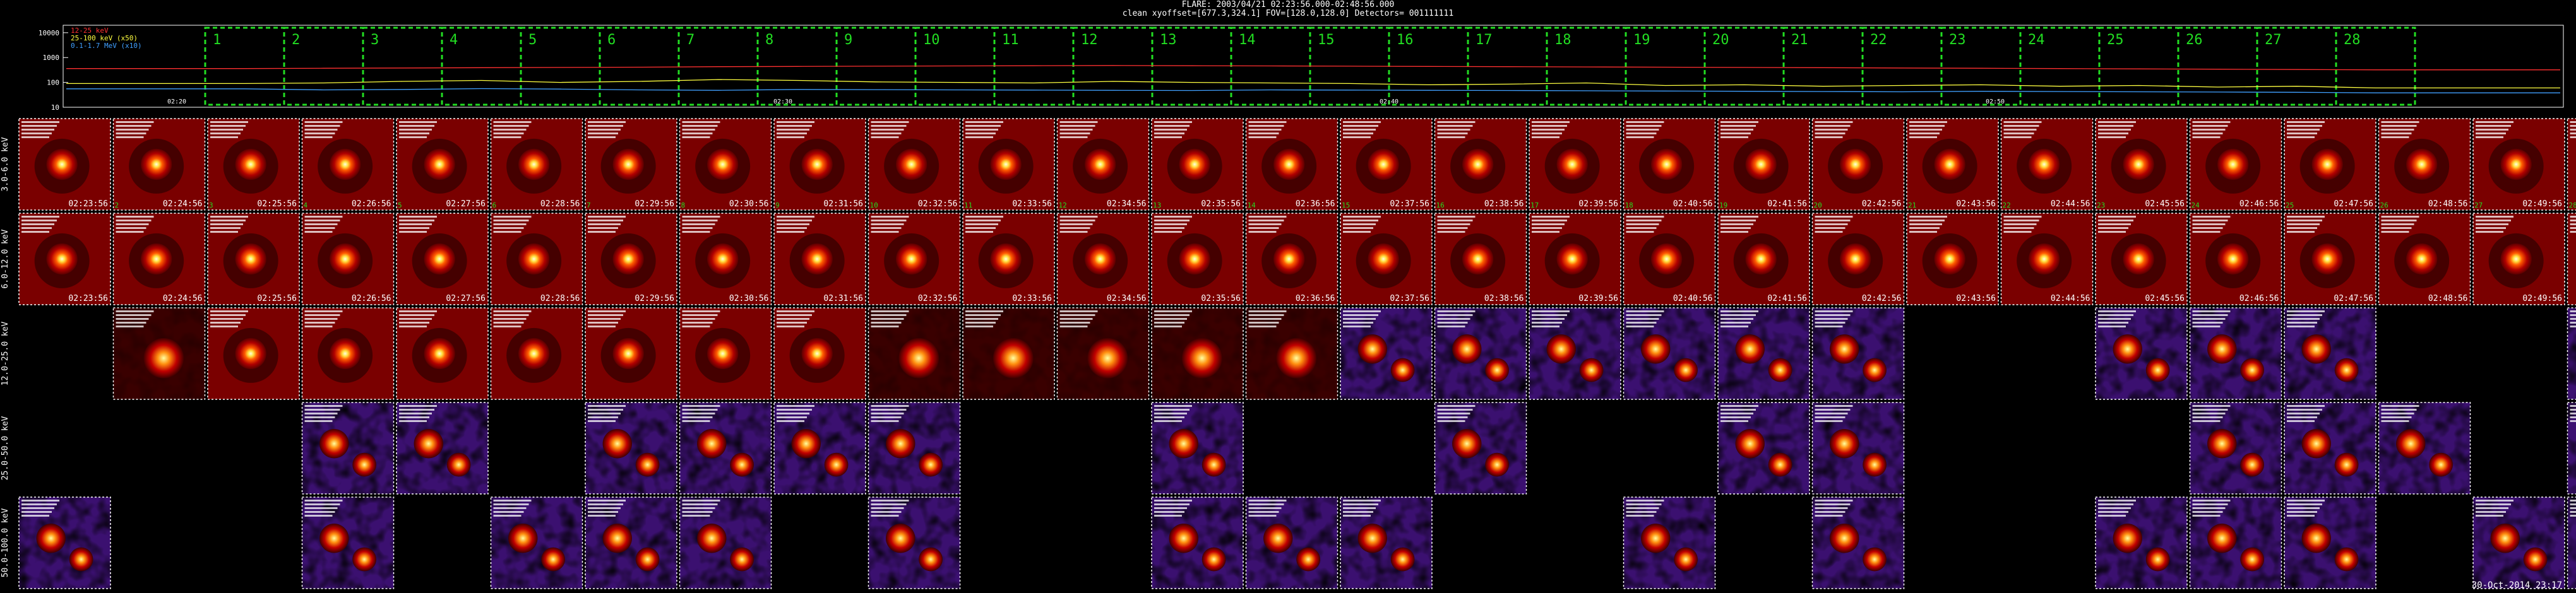 The width and height of the screenshot is (2576, 593). Describe the element at coordinates (1032, 298) in the screenshot. I see `image-time-label: 02:33:56` at that location.